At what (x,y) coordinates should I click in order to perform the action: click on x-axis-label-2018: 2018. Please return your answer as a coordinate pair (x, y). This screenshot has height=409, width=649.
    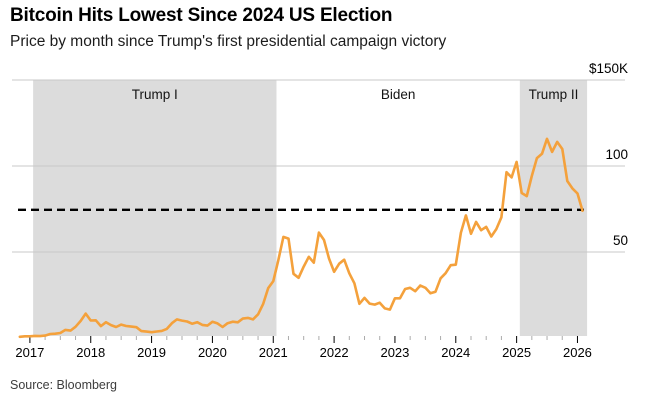
    Looking at the image, I should click on (91, 352).